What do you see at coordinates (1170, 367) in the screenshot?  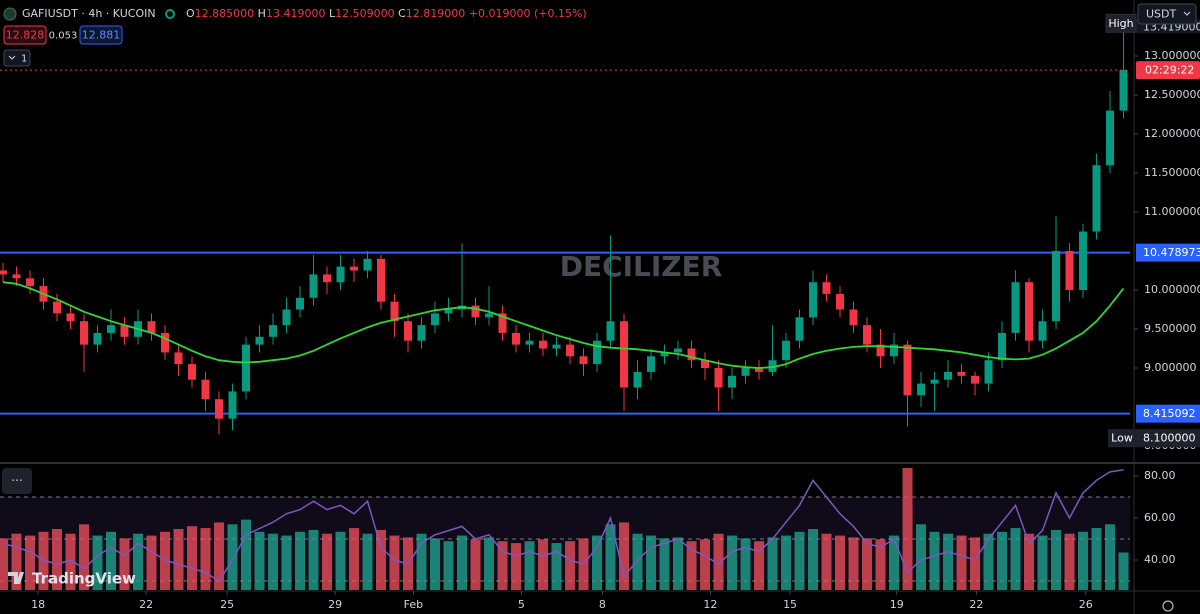 I see `y-tick-label: 9.000000` at bounding box center [1170, 367].